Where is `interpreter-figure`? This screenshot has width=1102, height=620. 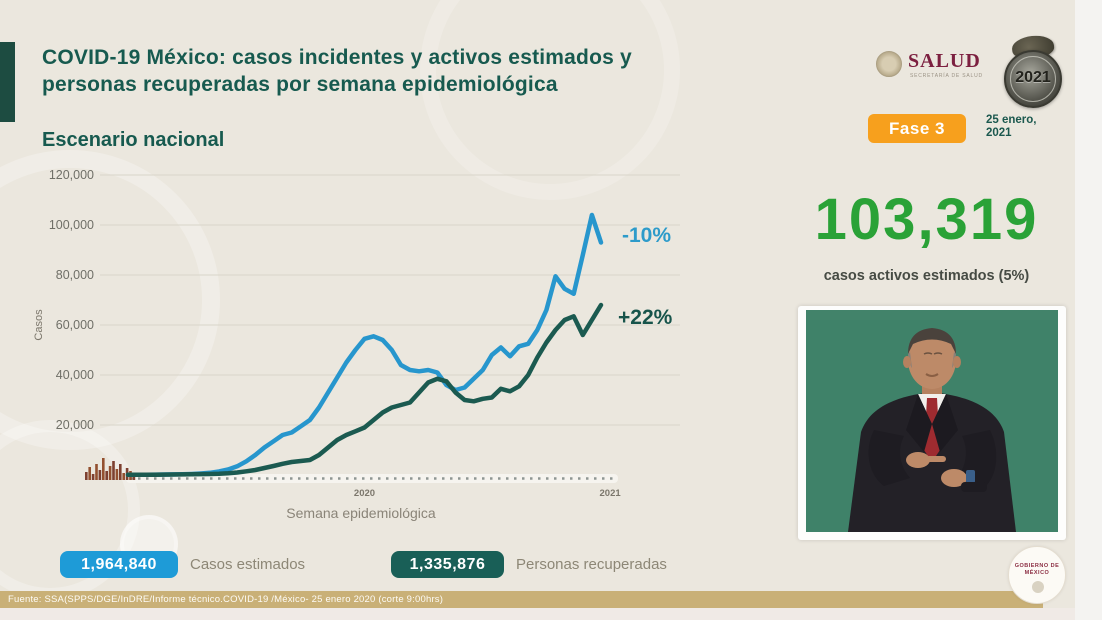
interpreter-figure is located at coordinates (932, 421).